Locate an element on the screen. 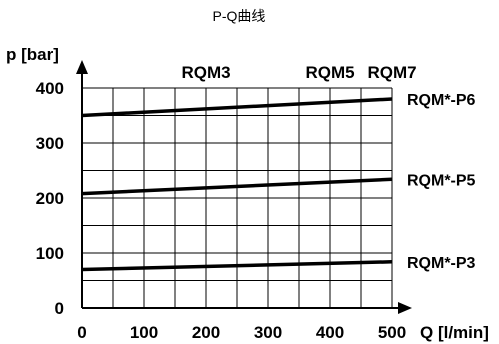 Image resolution: width=499 pixels, height=344 pixels. y-tick-label: 200 is located at coordinates (50, 198).